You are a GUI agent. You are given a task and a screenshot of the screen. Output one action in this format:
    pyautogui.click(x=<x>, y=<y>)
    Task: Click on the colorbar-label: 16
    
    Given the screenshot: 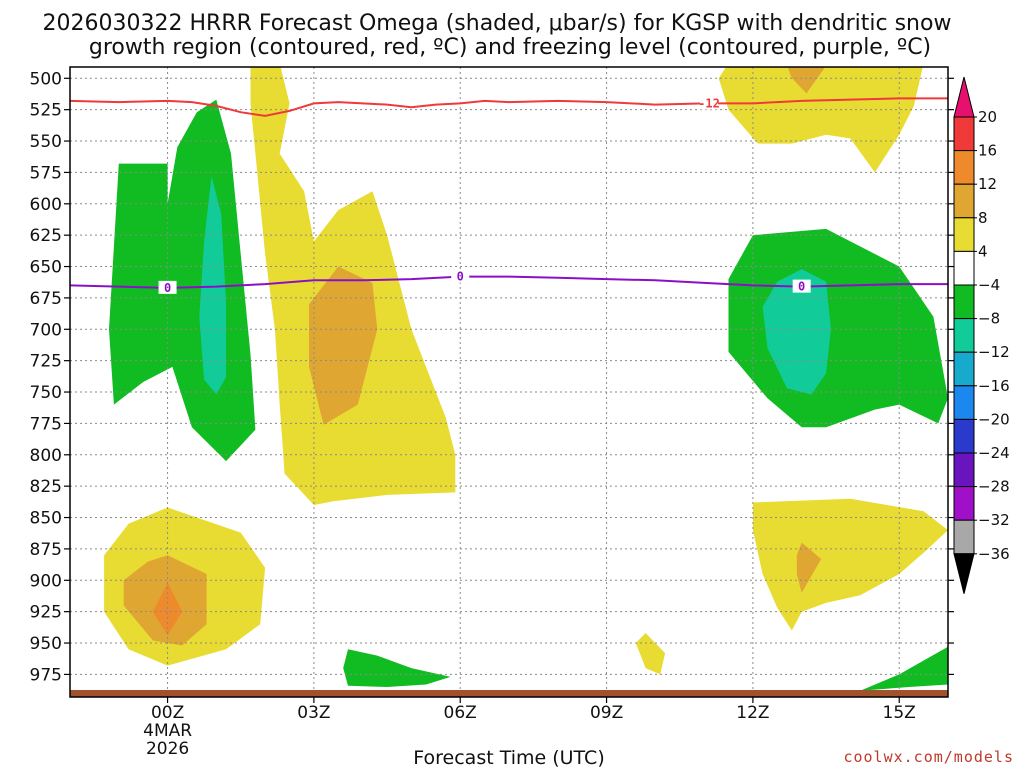 What is the action you would take?
    pyautogui.click(x=987, y=151)
    